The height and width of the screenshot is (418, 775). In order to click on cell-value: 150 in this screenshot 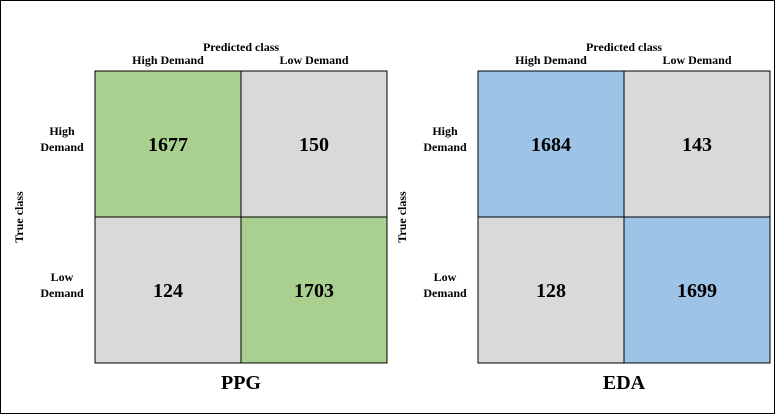, I will do `click(314, 145)`.